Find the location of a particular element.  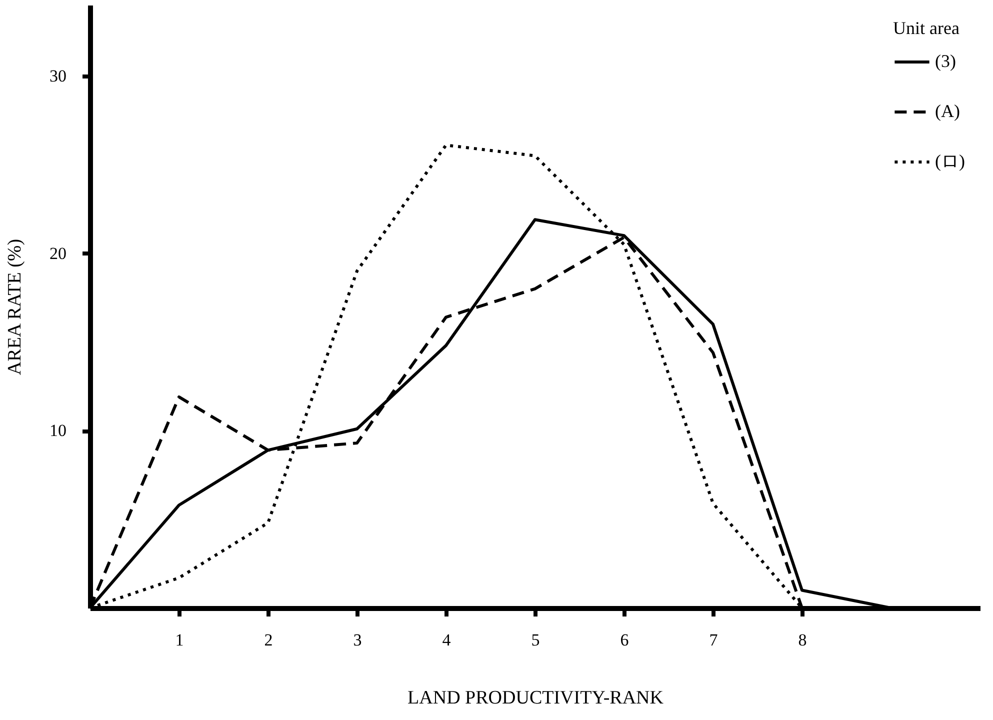

x-tick-label: 7 is located at coordinates (713, 640).